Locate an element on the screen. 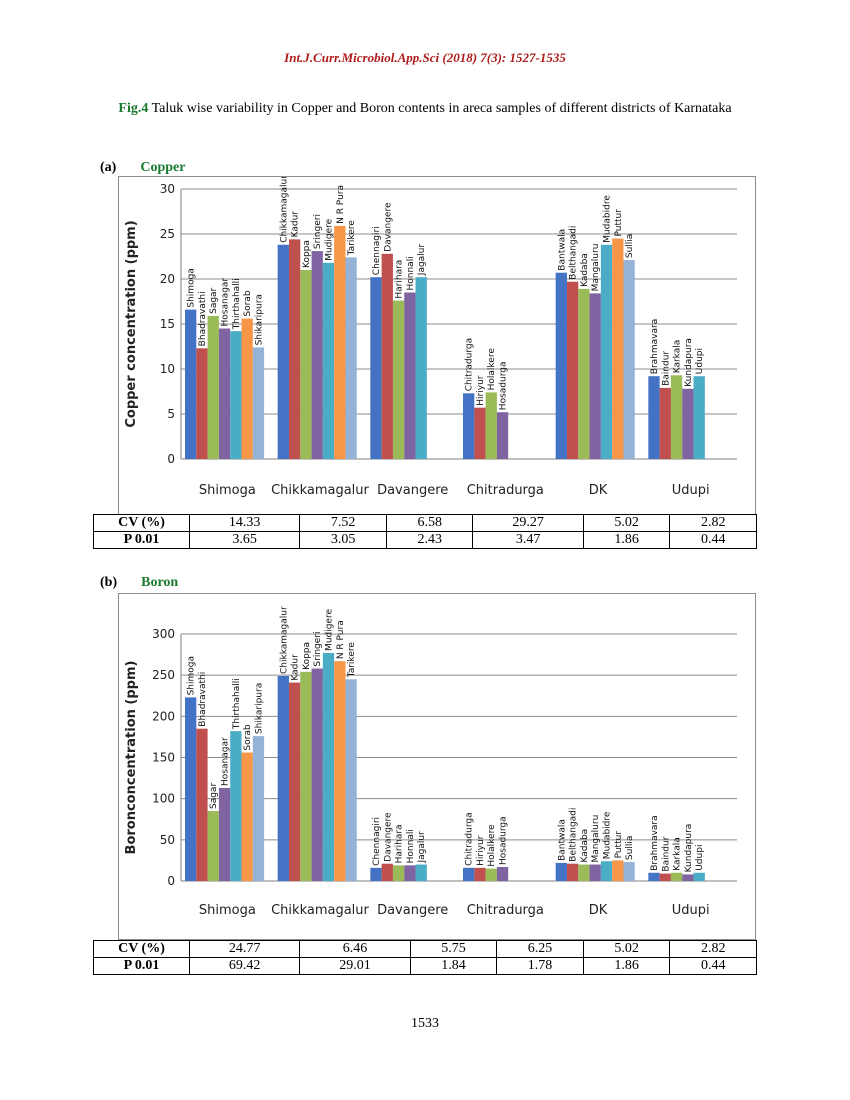 The height and width of the screenshot is (1100, 850). copper-bar-label: Kadaba is located at coordinates (585, 270).